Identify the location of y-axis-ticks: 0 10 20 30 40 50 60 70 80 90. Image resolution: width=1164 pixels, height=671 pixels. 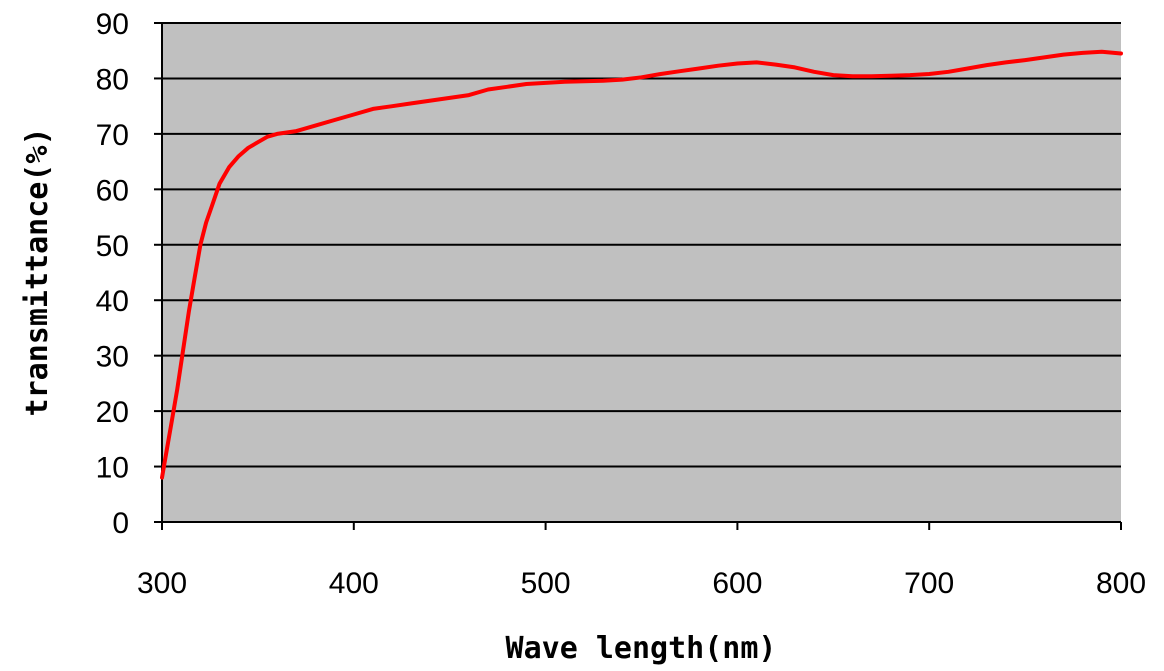
(129, 274).